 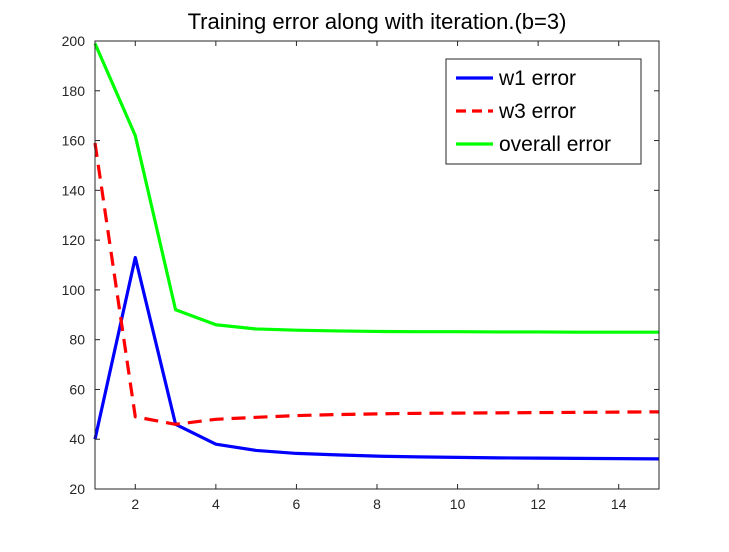 What do you see at coordinates (458, 504) in the screenshot?
I see `x-tick-label: 10` at bounding box center [458, 504].